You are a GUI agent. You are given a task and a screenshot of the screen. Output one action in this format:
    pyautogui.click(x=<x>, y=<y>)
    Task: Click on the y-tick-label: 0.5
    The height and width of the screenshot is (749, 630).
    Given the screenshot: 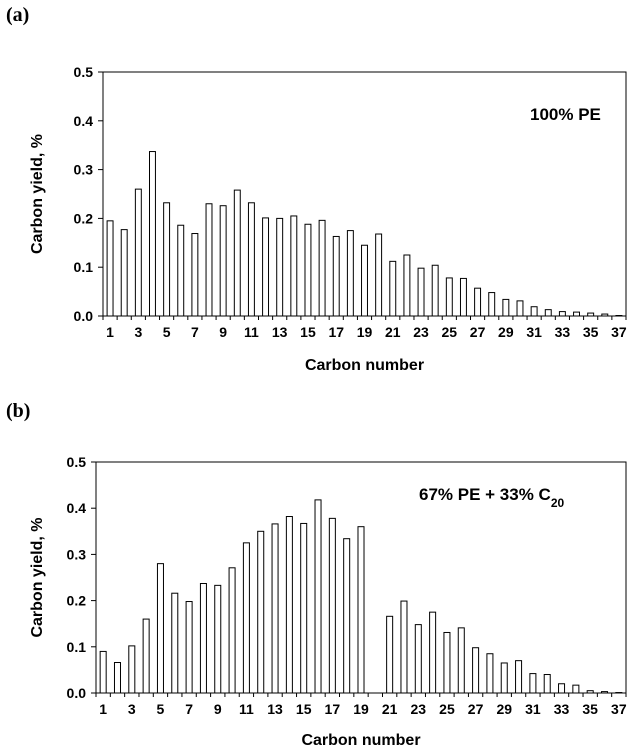 What is the action you would take?
    pyautogui.click(x=77, y=462)
    